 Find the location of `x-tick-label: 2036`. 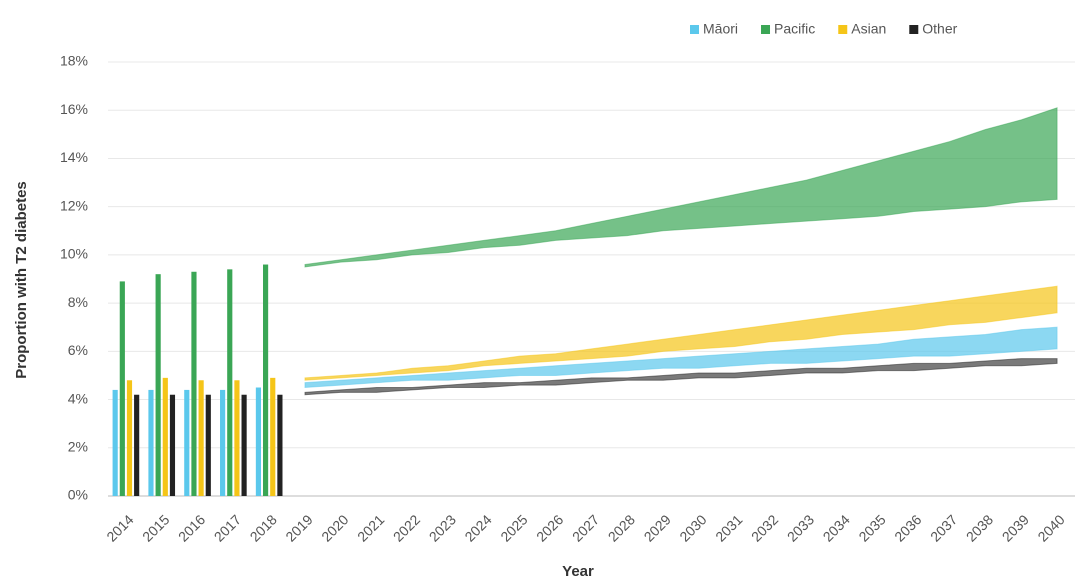

x-tick-label: 2036 is located at coordinates (907, 527).